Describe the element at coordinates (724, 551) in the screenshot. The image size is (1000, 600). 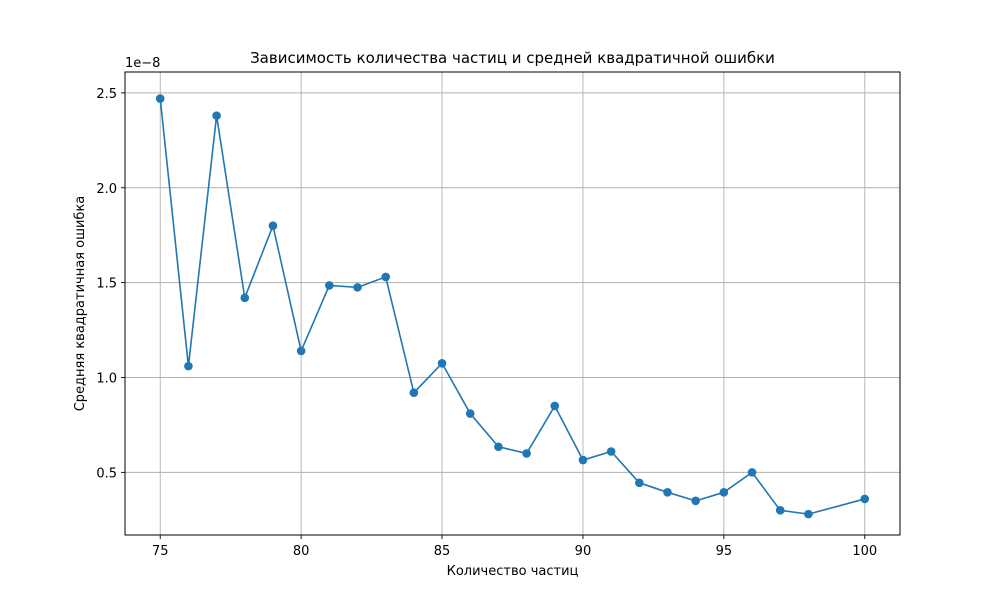
I see `x-tick-label: 95` at that location.